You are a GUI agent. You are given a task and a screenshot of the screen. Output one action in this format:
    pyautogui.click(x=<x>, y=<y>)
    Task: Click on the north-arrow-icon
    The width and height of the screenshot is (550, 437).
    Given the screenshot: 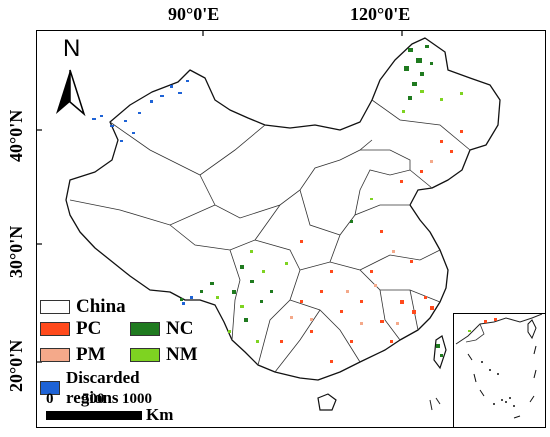 What is the action you would take?
    pyautogui.click(x=70, y=92)
    